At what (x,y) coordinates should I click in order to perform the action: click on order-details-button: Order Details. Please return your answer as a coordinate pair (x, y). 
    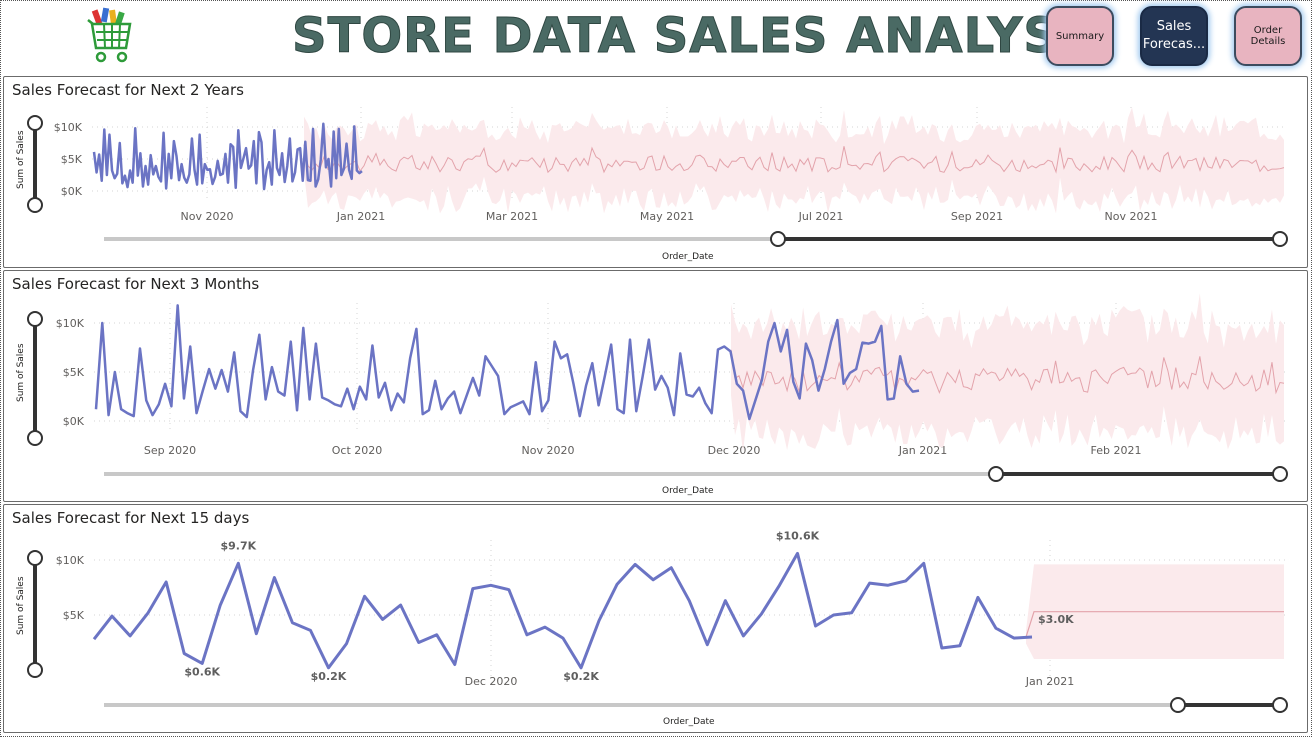
    Looking at the image, I should click on (1268, 36).